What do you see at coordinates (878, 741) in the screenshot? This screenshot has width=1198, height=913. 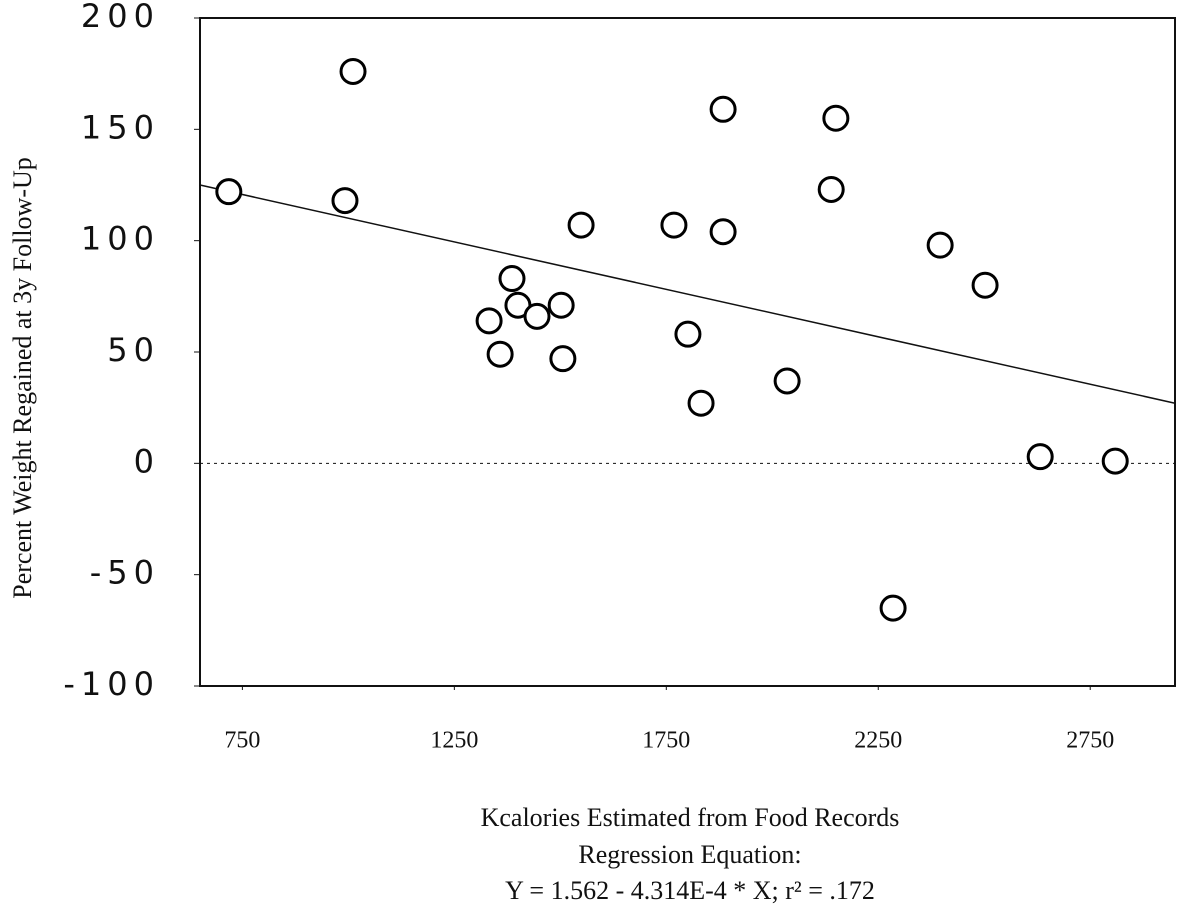 I see `x-tick-label: 2250` at bounding box center [878, 741].